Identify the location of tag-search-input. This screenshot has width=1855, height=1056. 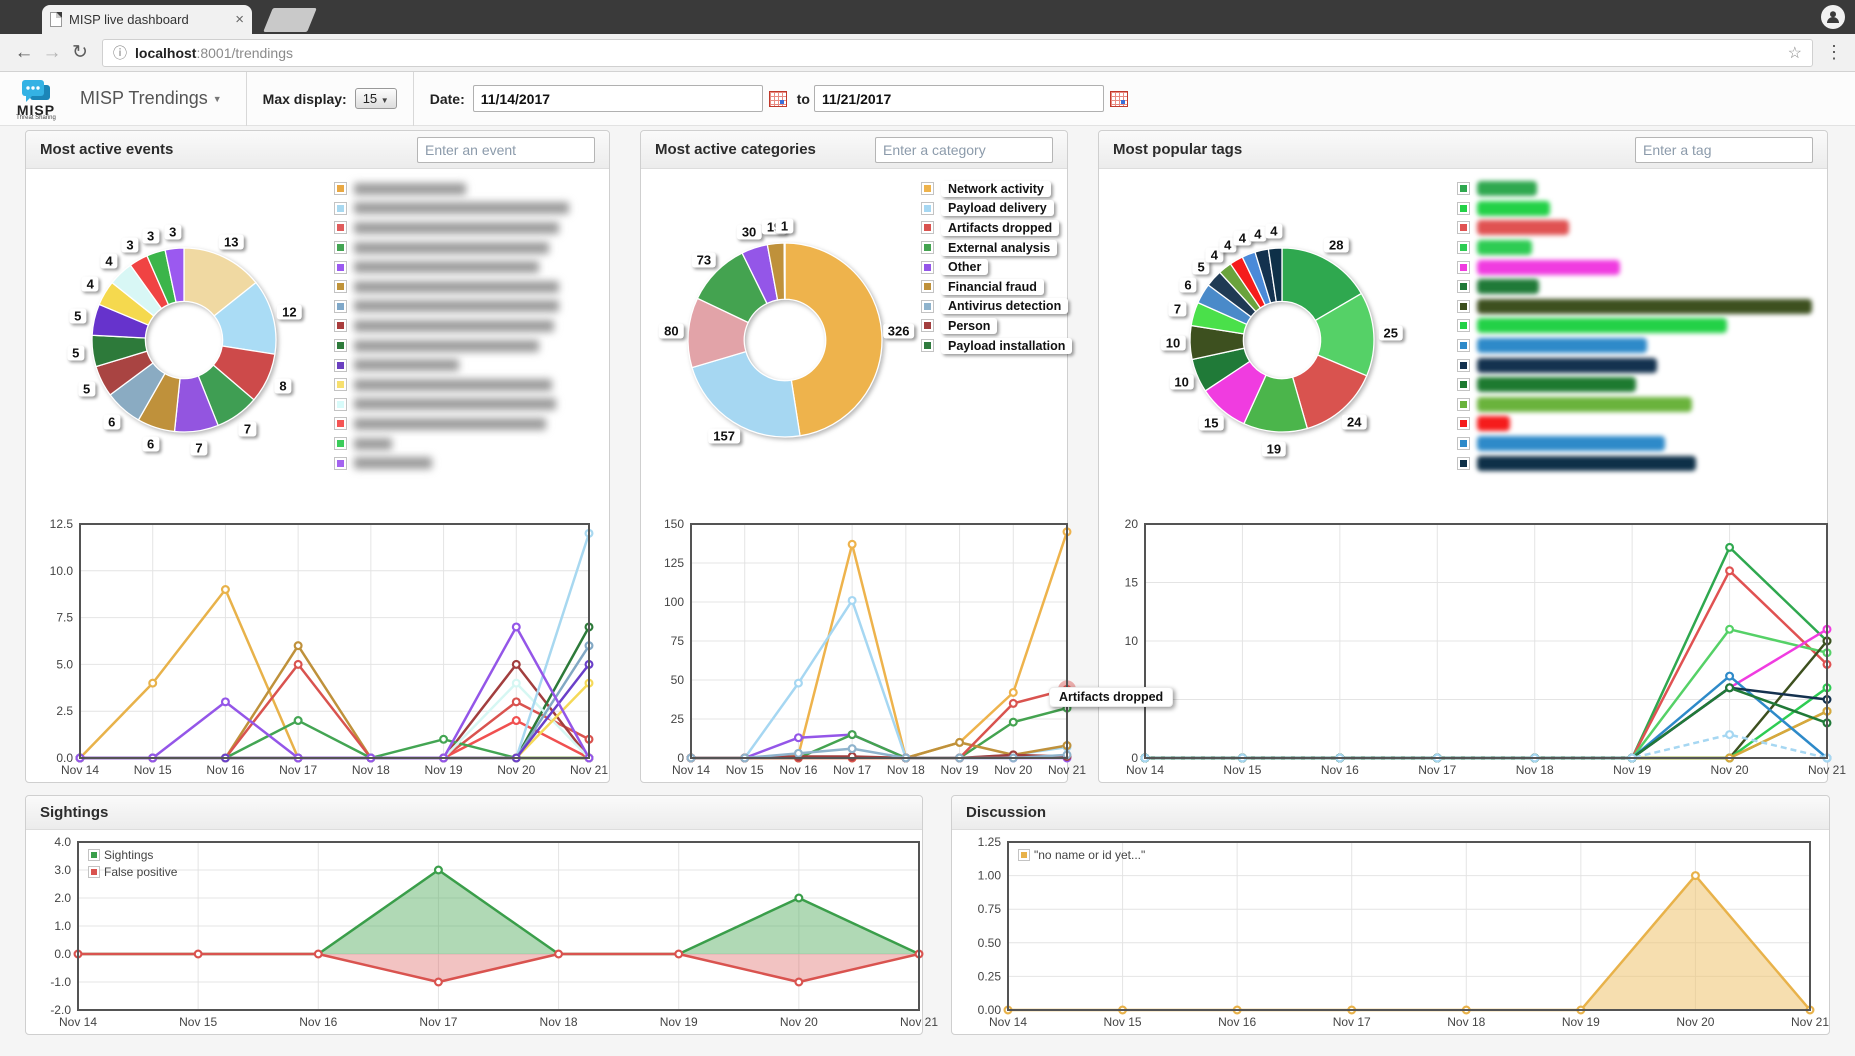
(1724, 149).